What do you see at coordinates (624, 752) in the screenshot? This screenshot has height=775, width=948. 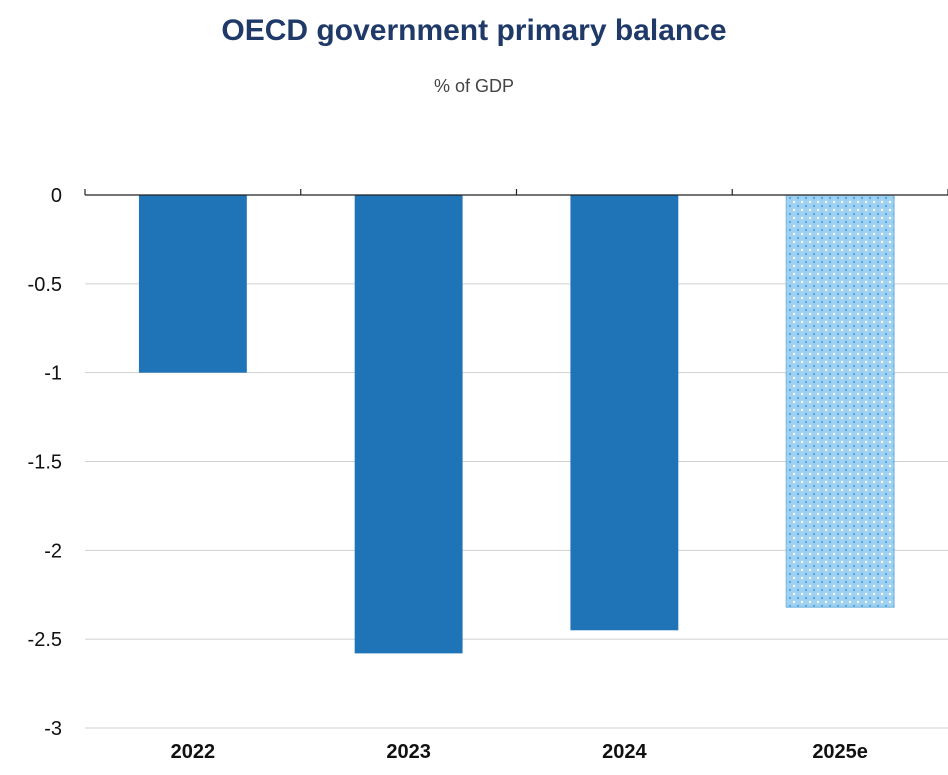 I see `x-category-label: 2024` at bounding box center [624, 752].